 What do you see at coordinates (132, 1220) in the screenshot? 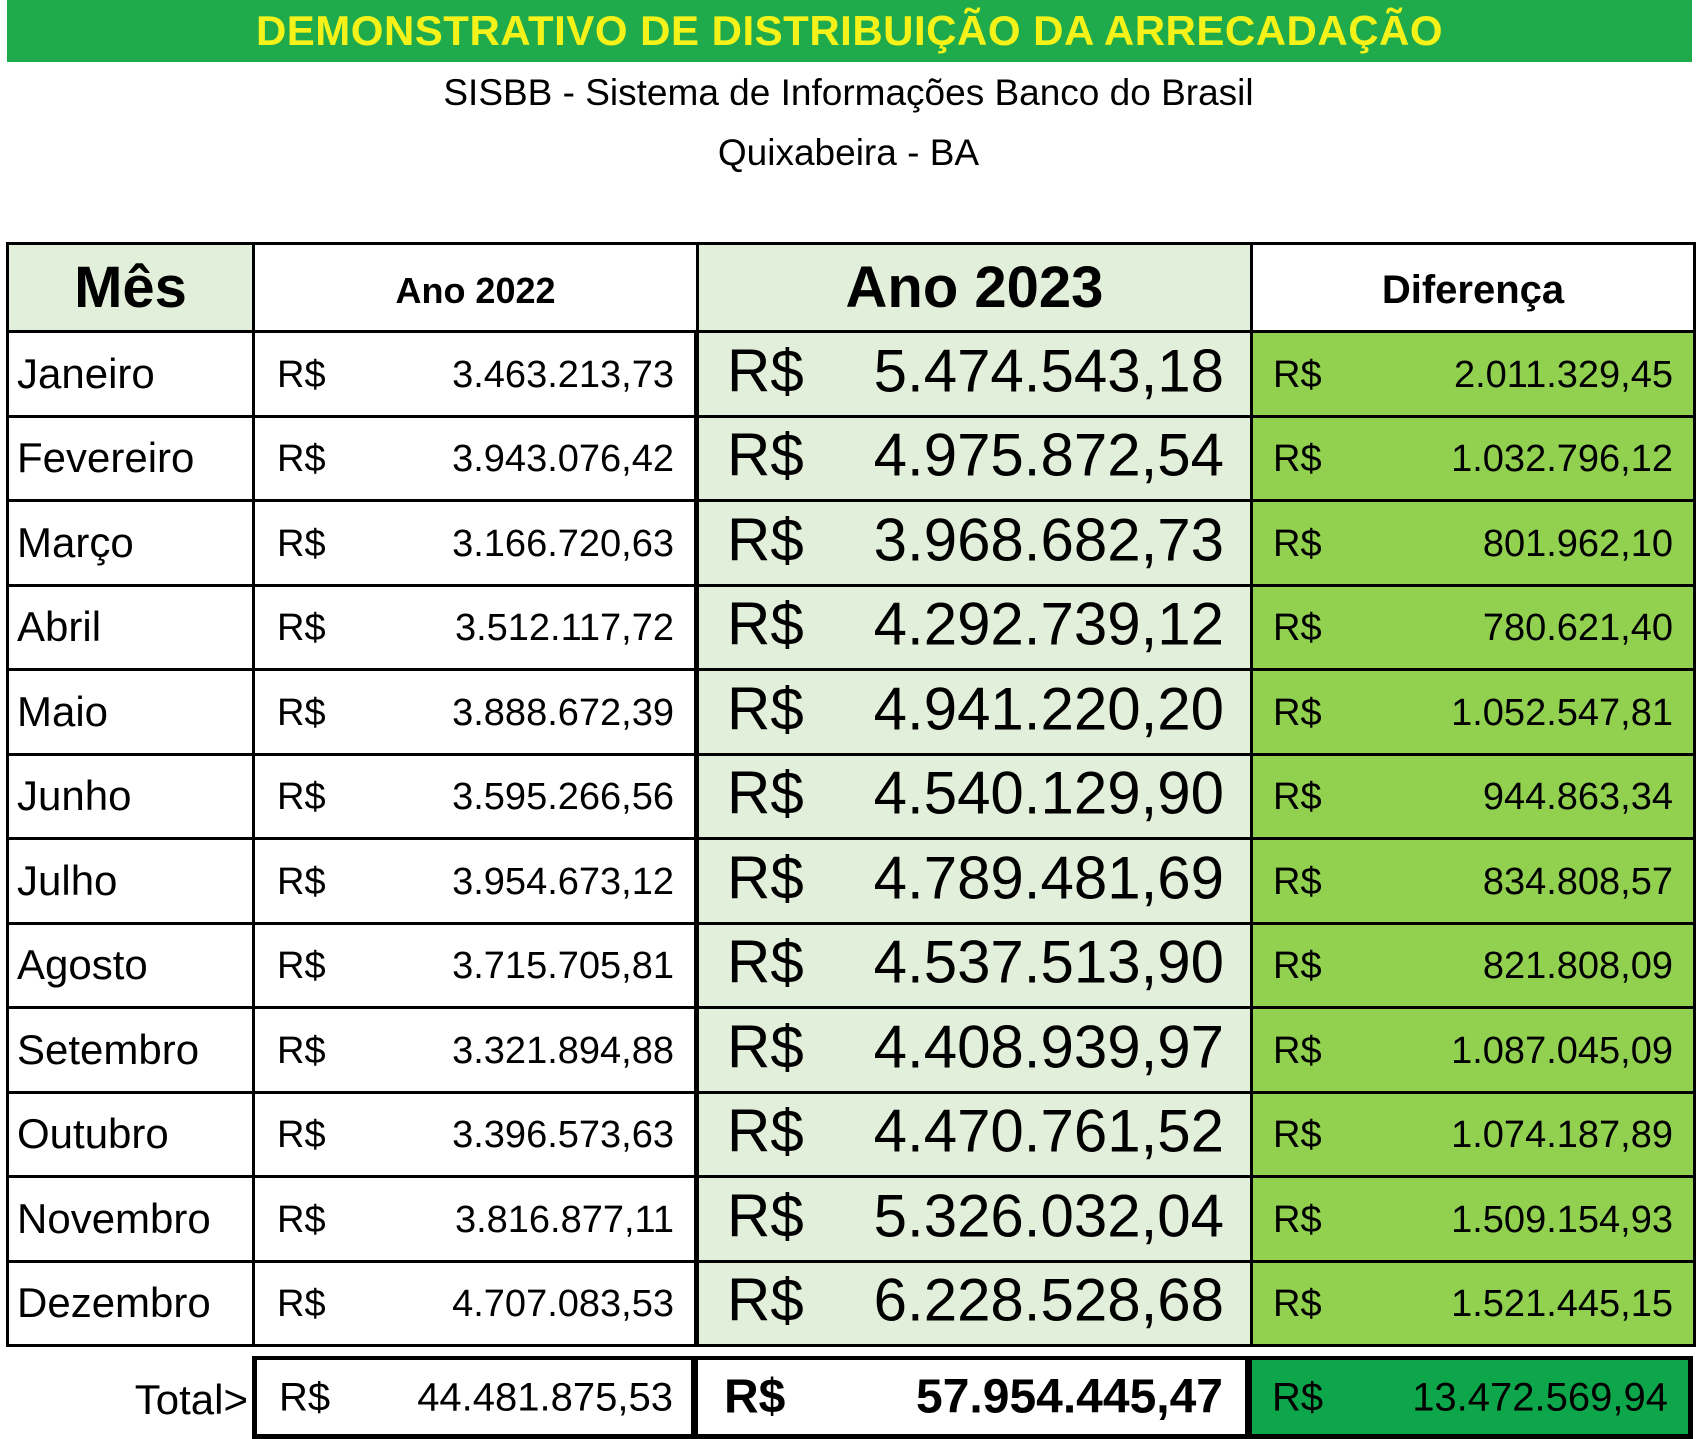
I see `month-cell: Novembro` at bounding box center [132, 1220].